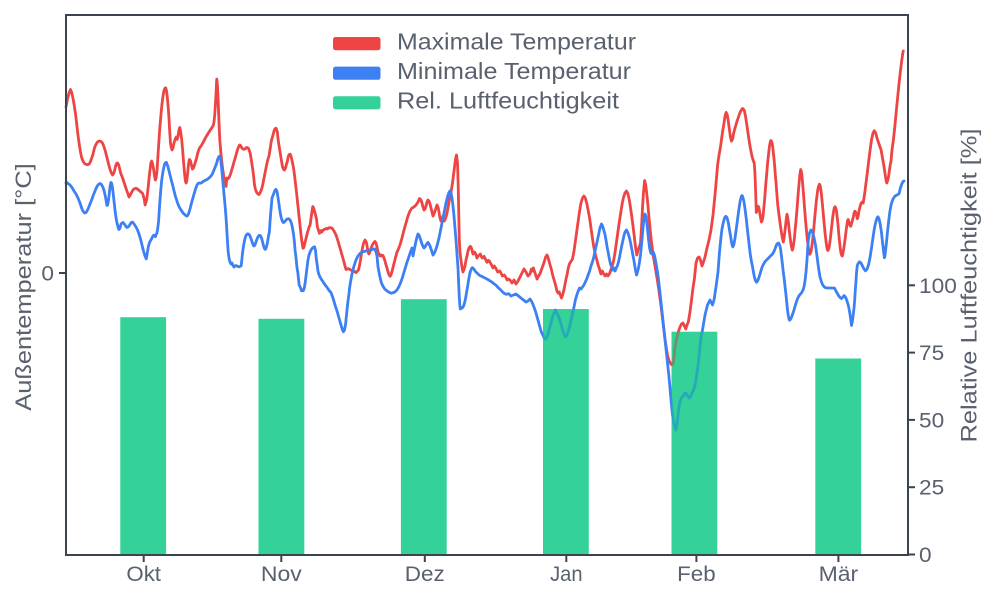  I want to click on svg-text: Relative Luftfeuchtigkeit [%], so click(969, 286).